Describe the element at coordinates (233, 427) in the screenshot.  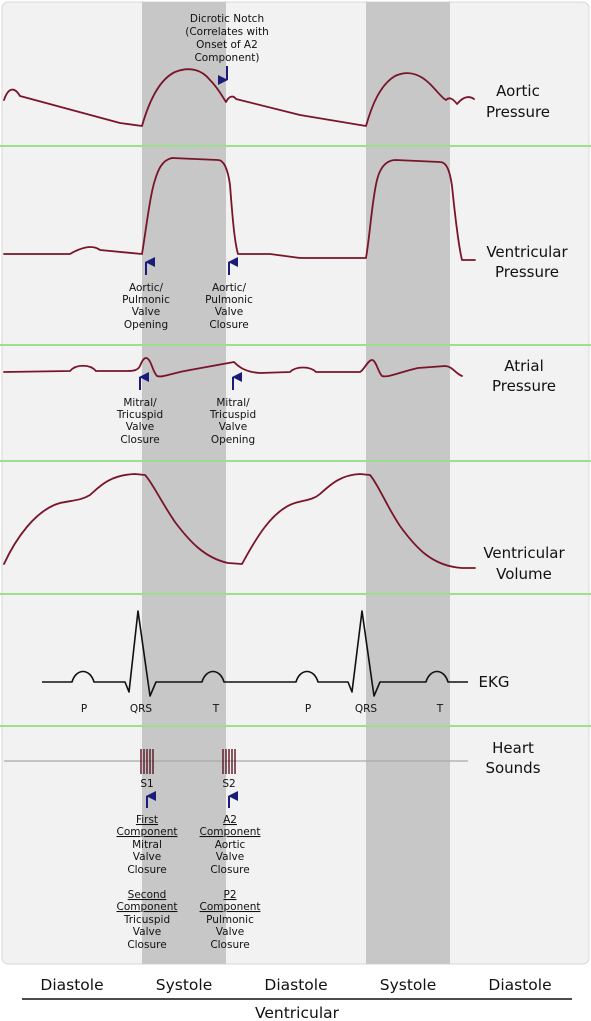
I see `mv-opening-line-3: Valve` at that location.